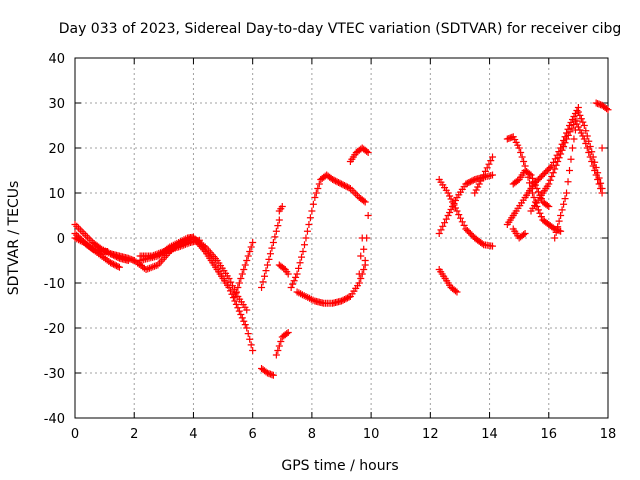  I want to click on y-tick-label: -20, so click(54, 329).